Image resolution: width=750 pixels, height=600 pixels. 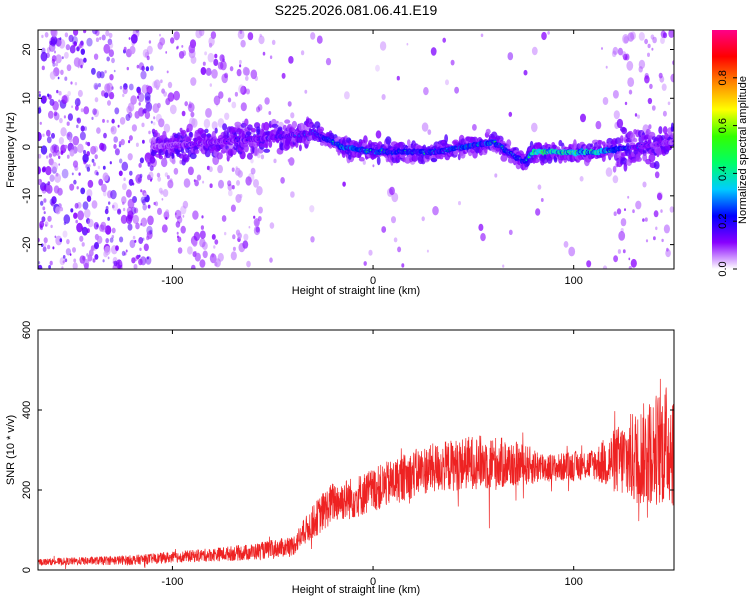 What do you see at coordinates (724, 149) in the screenshot?
I see `colorbar` at bounding box center [724, 149].